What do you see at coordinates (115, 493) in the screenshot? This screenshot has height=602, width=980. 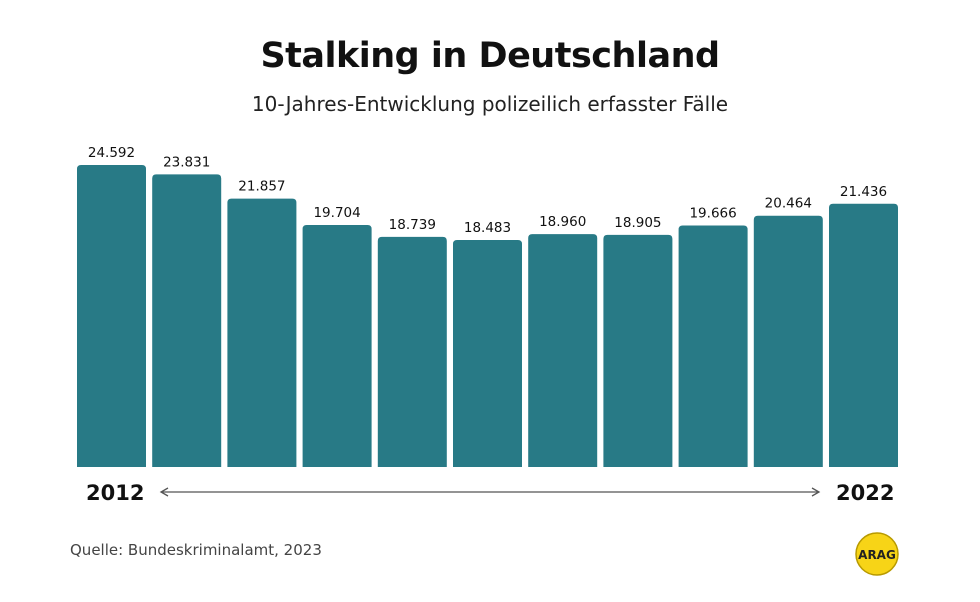 I see `x-label-start: 2012` at bounding box center [115, 493].